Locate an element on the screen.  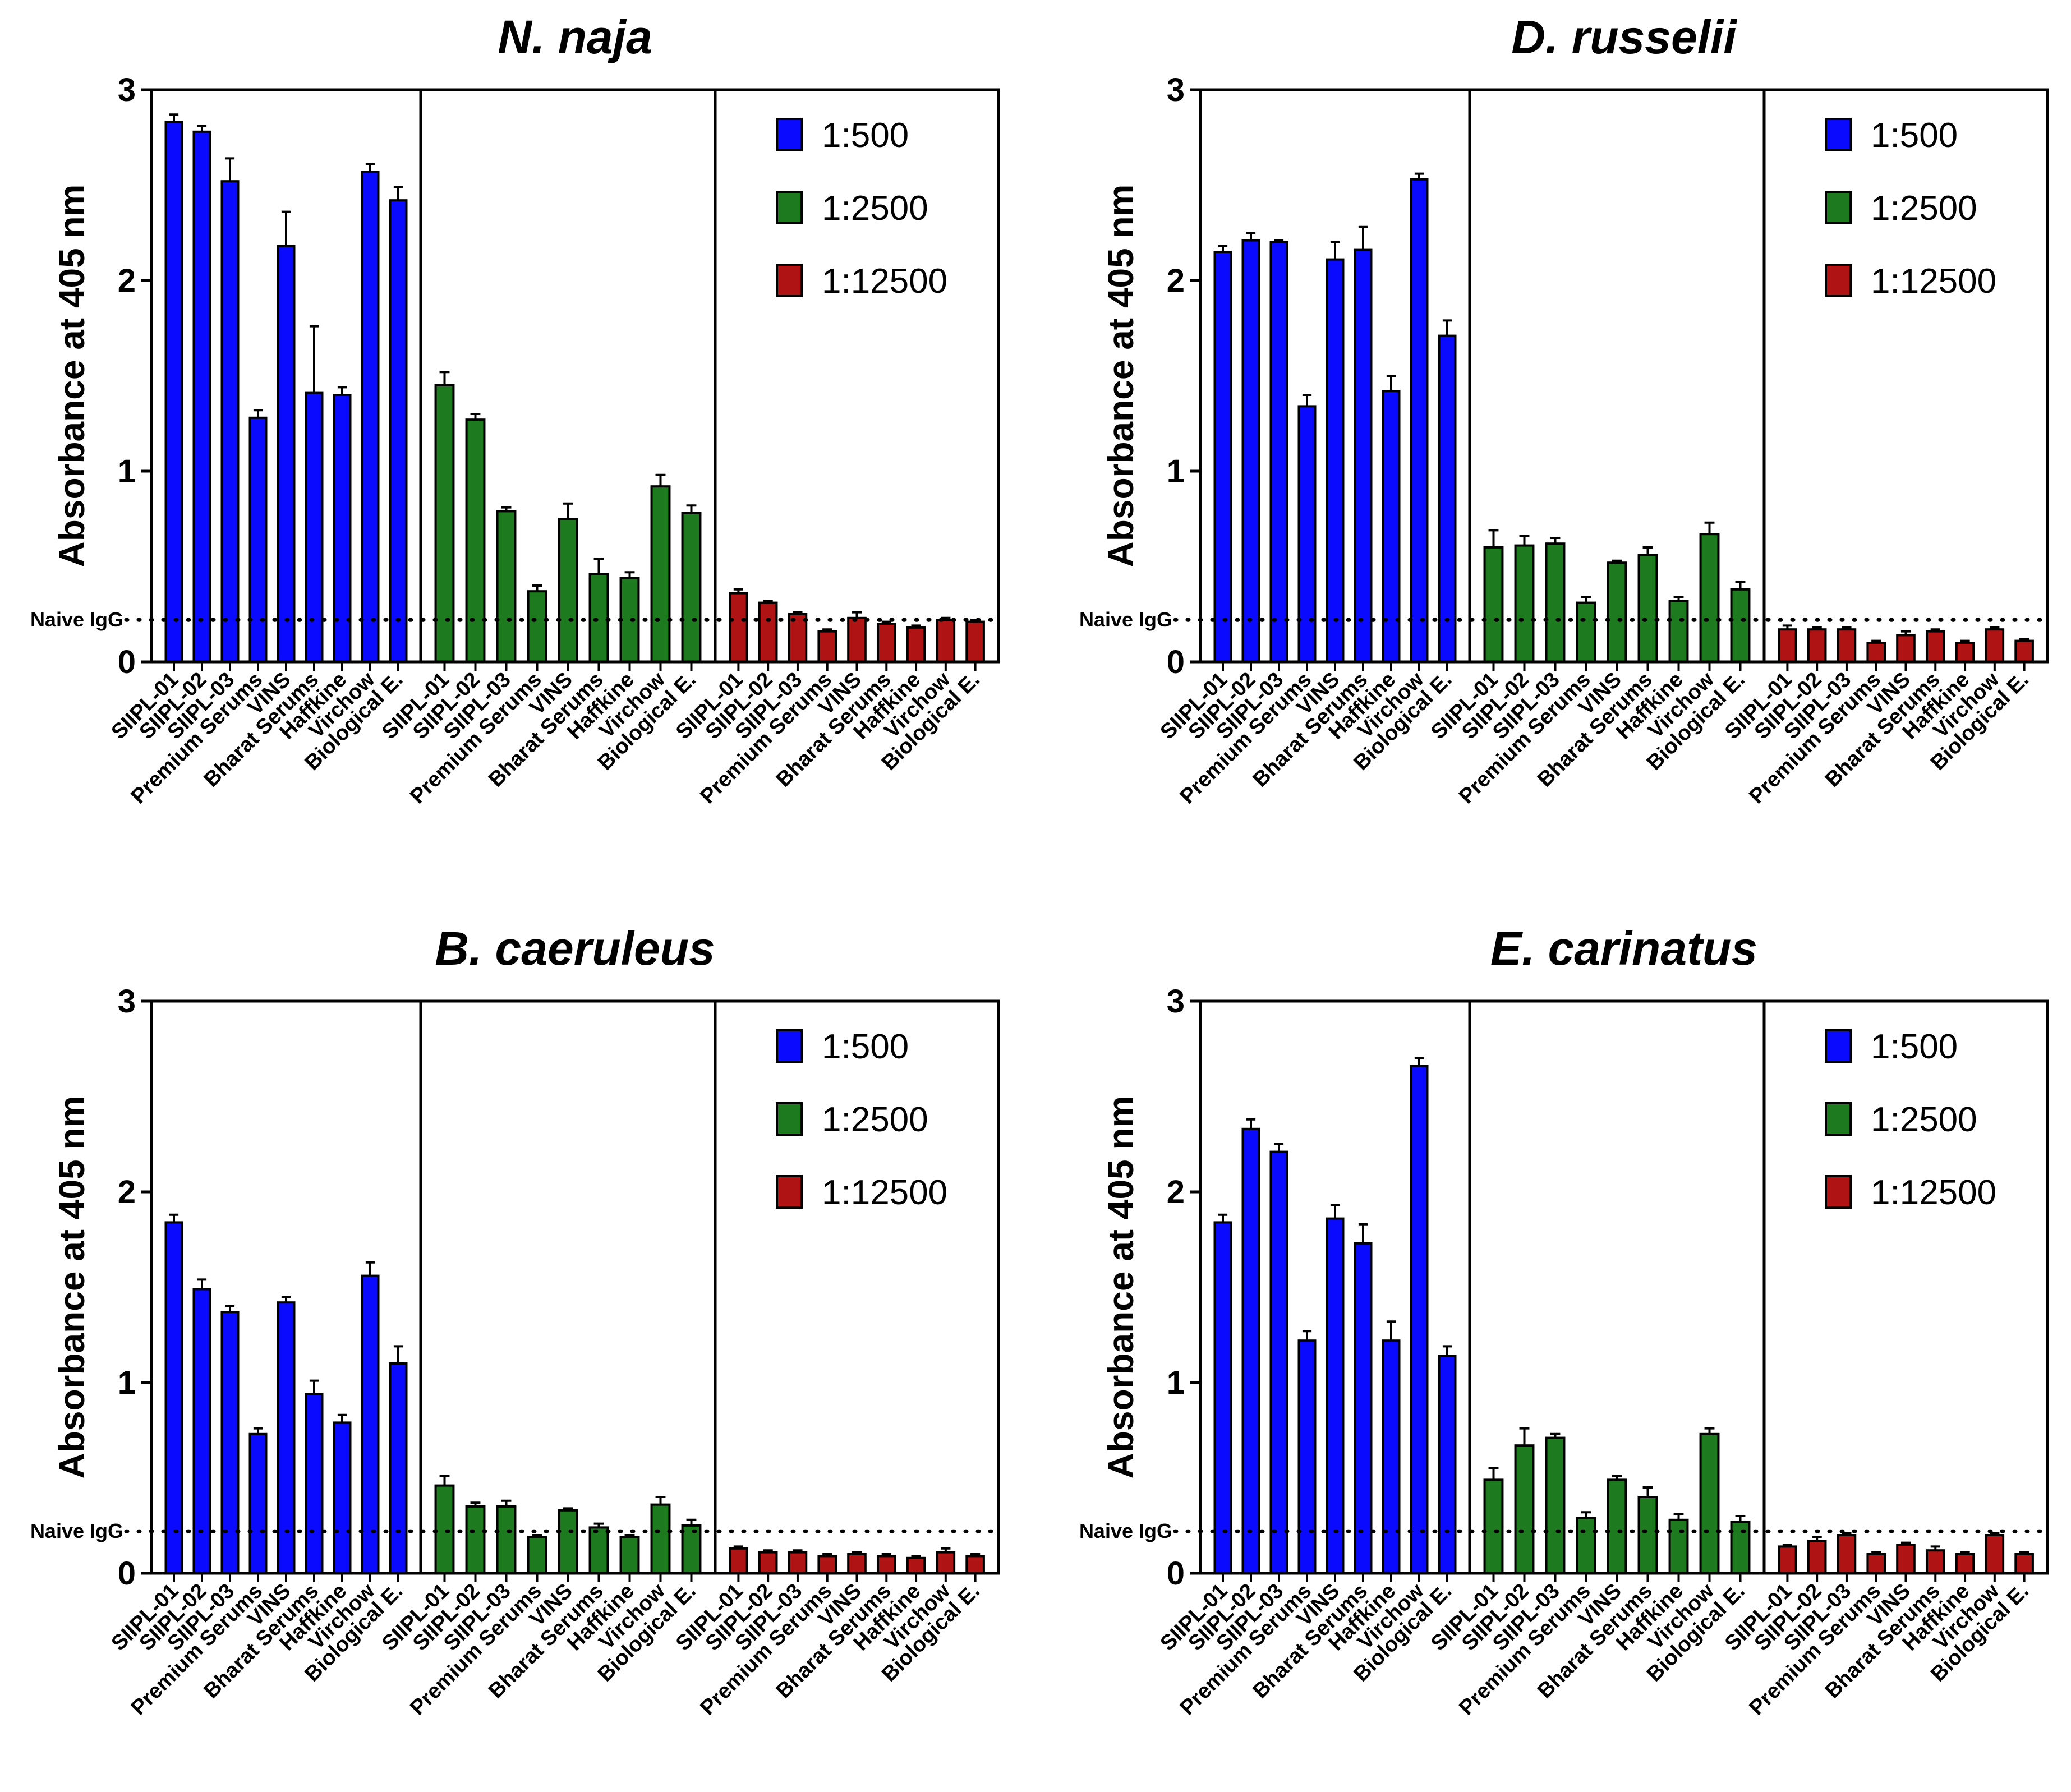
plot-frame is located at coordinates (575, 1287).